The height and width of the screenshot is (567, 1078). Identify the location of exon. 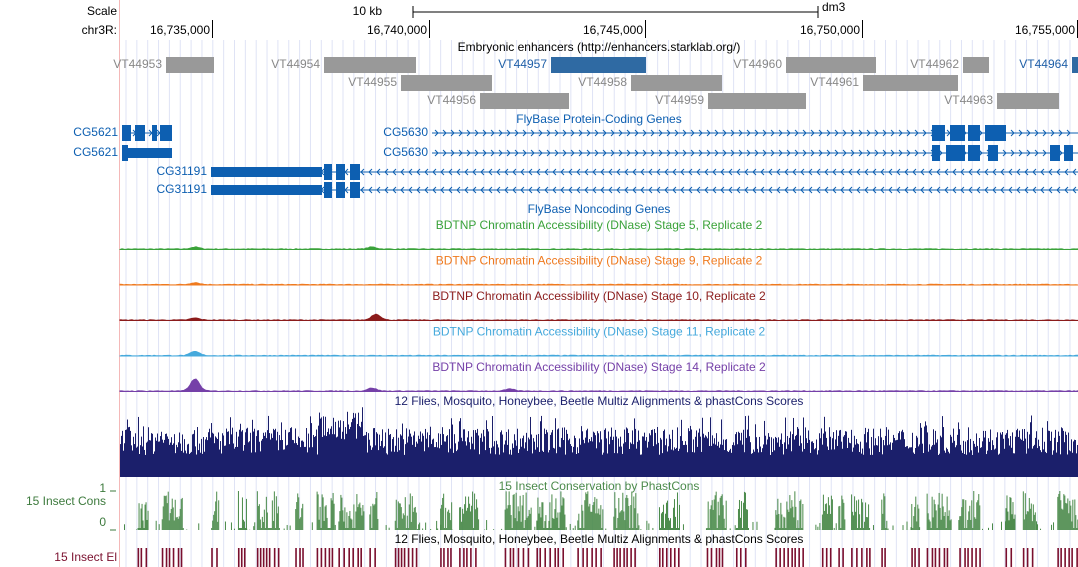
(328, 190).